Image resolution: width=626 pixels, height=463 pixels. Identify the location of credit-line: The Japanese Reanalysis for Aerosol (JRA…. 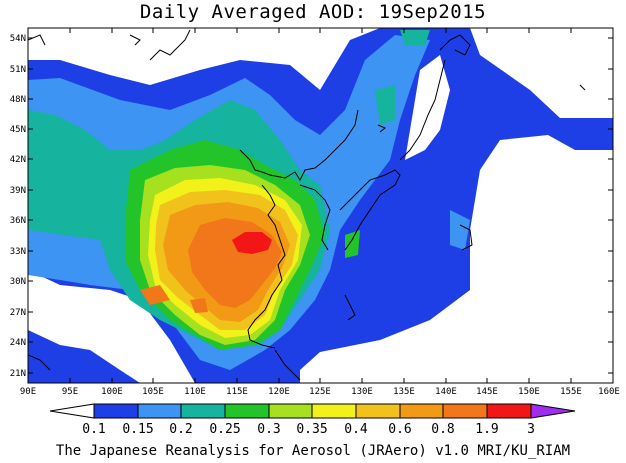
(313, 451).